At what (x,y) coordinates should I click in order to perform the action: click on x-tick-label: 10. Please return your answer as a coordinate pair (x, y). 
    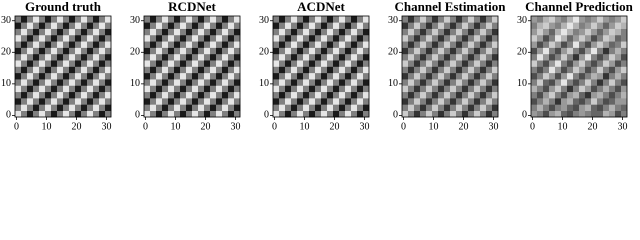
    Looking at the image, I should click on (563, 126).